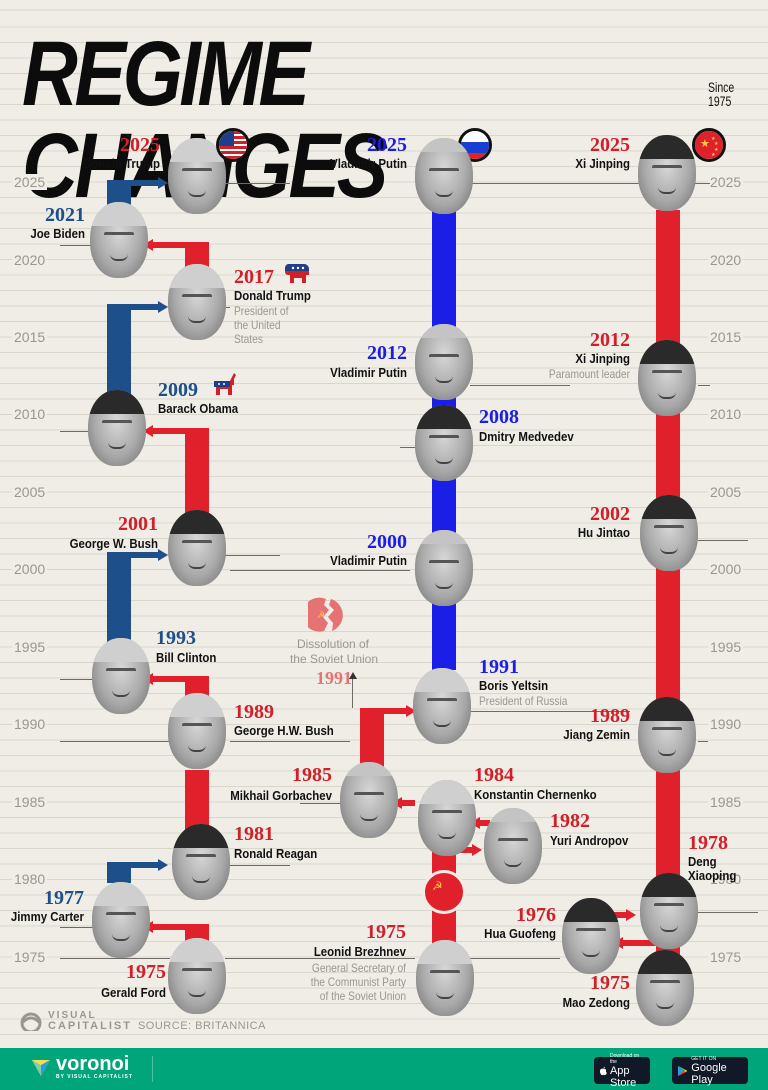  What do you see at coordinates (589, 840) in the screenshot?
I see `leader-name: Yuri Andropov` at bounding box center [589, 840].